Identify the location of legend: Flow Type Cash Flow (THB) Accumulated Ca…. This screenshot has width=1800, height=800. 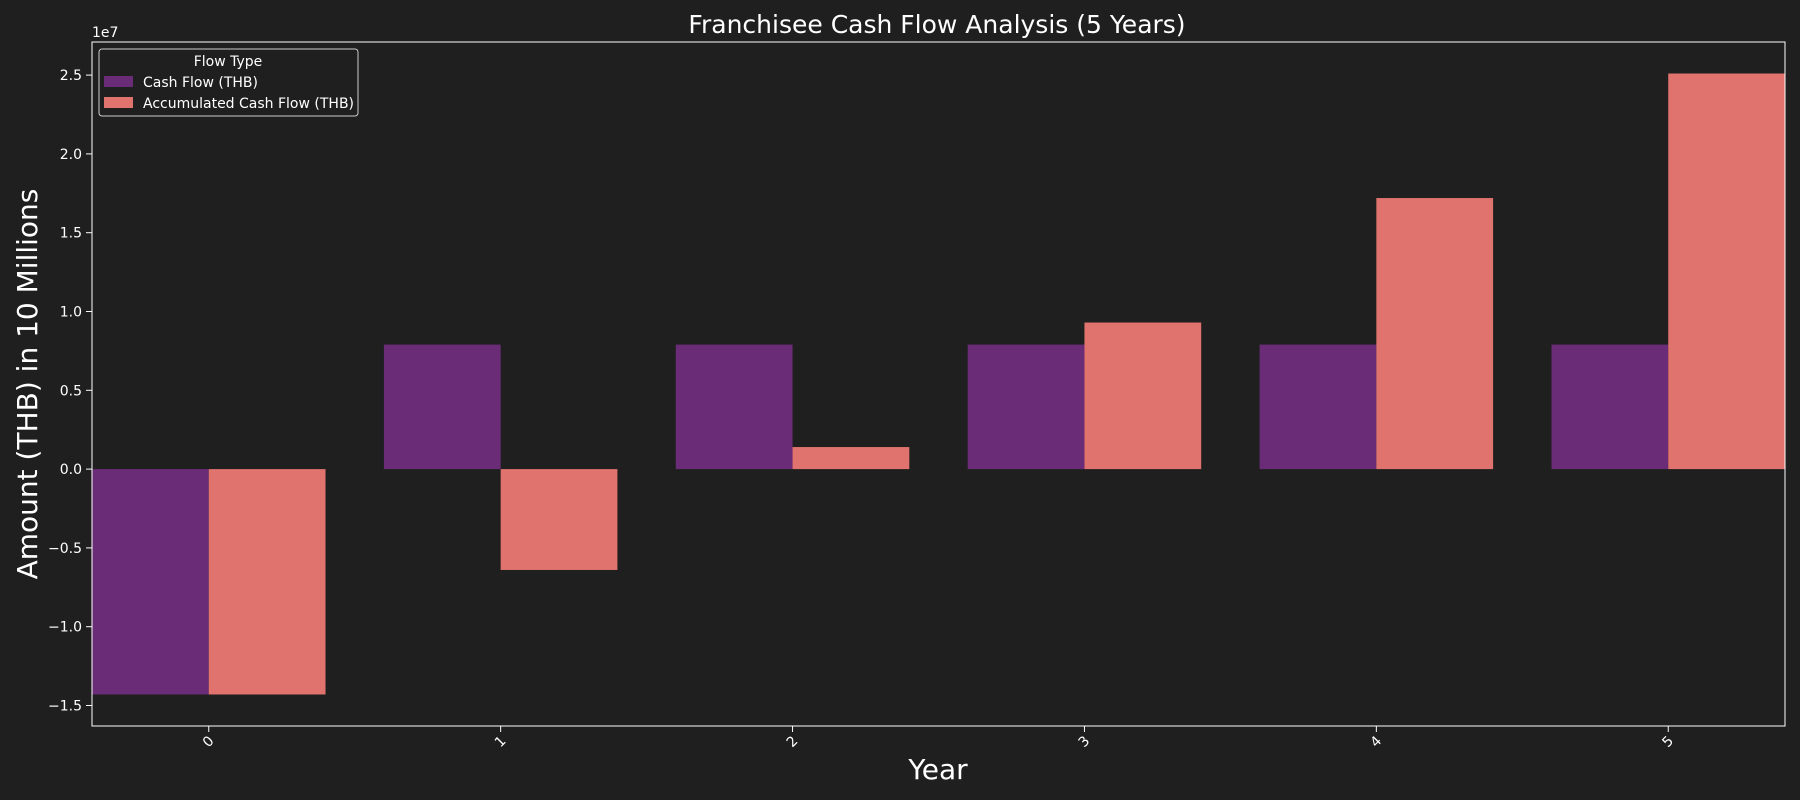
(228, 82).